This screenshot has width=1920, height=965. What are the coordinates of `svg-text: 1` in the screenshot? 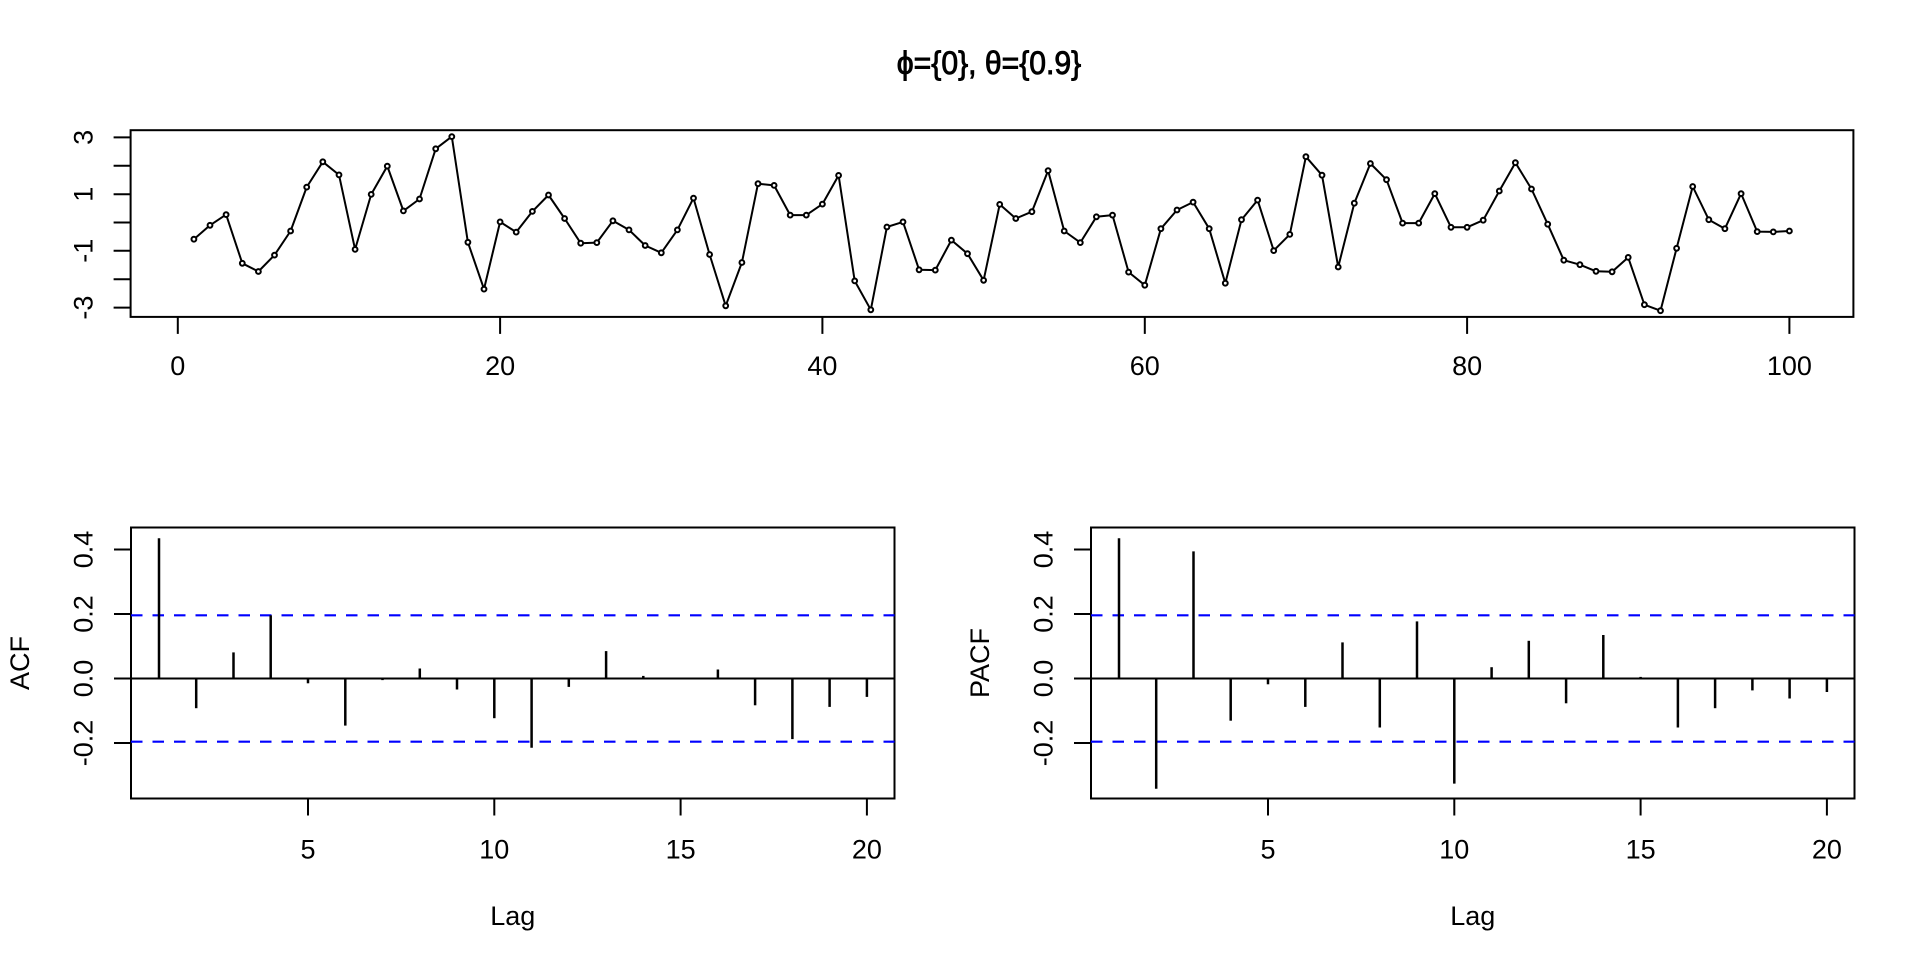 It's located at (84, 194).